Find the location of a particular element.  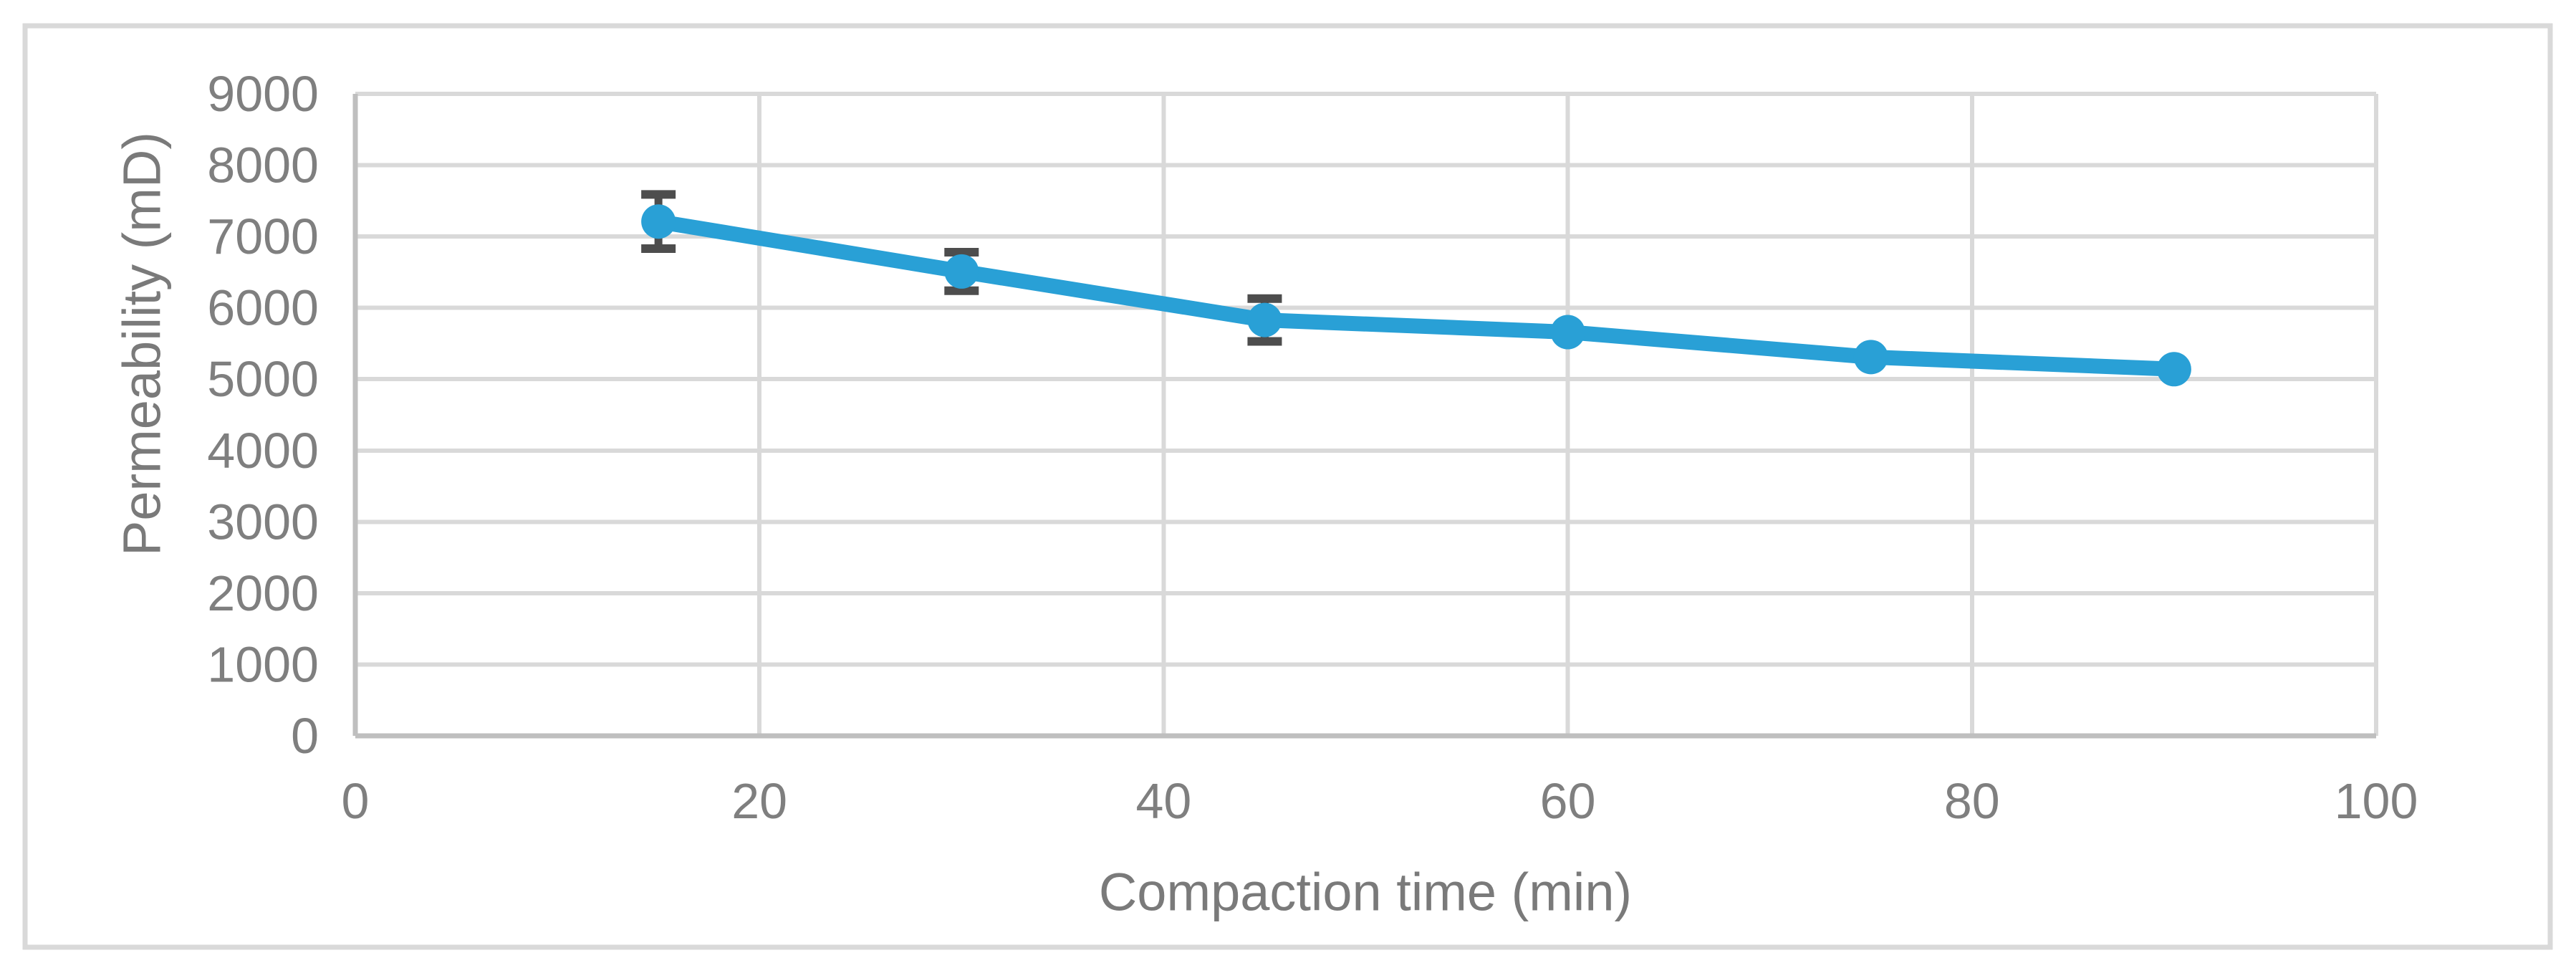

x-axis-title: Compaction time (min) is located at coordinates (1365, 892).